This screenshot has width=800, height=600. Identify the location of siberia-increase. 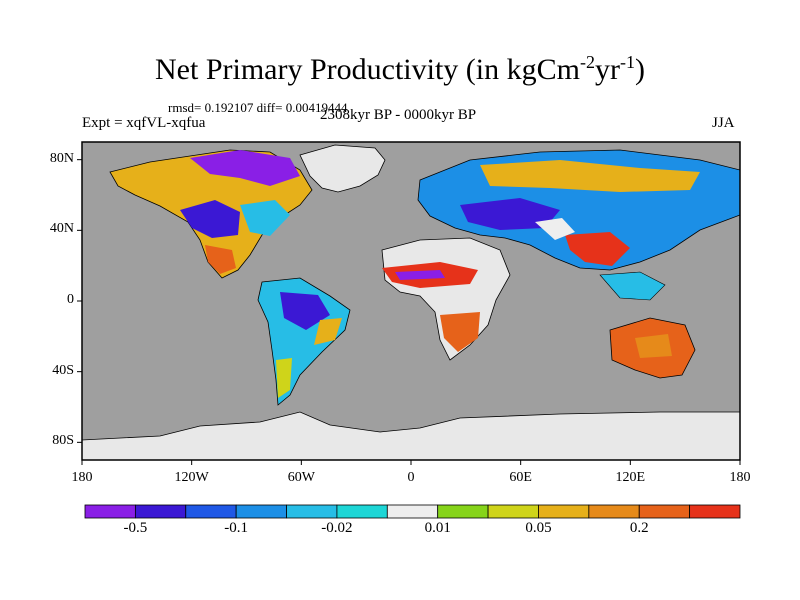
(590, 176).